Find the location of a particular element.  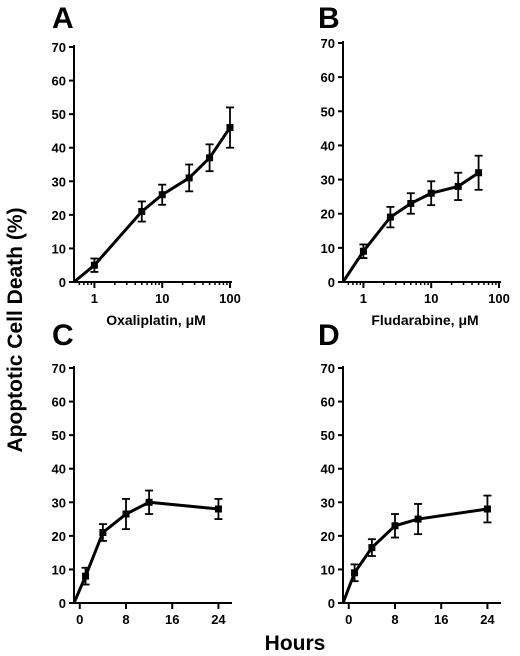

shared-y-axis-label: Apoptotic Cell Death (%) is located at coordinates (15, 330).